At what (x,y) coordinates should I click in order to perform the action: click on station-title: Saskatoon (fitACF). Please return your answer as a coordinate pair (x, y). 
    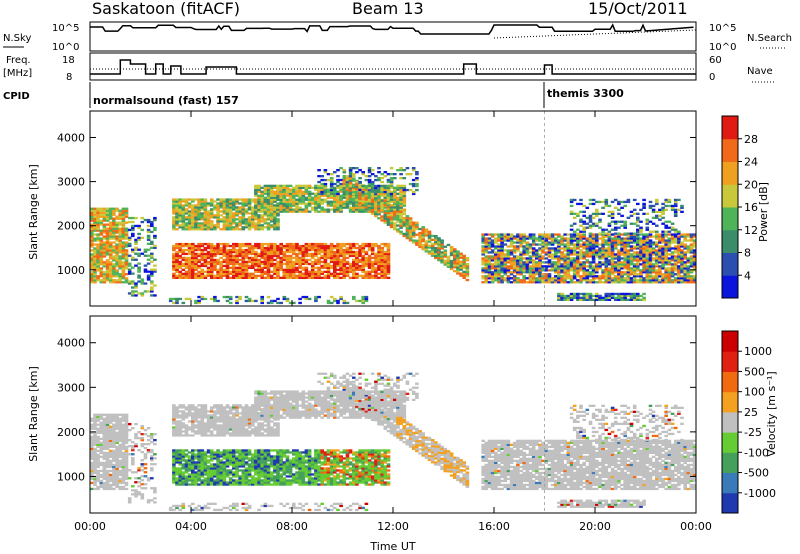
    Looking at the image, I should click on (166, 9).